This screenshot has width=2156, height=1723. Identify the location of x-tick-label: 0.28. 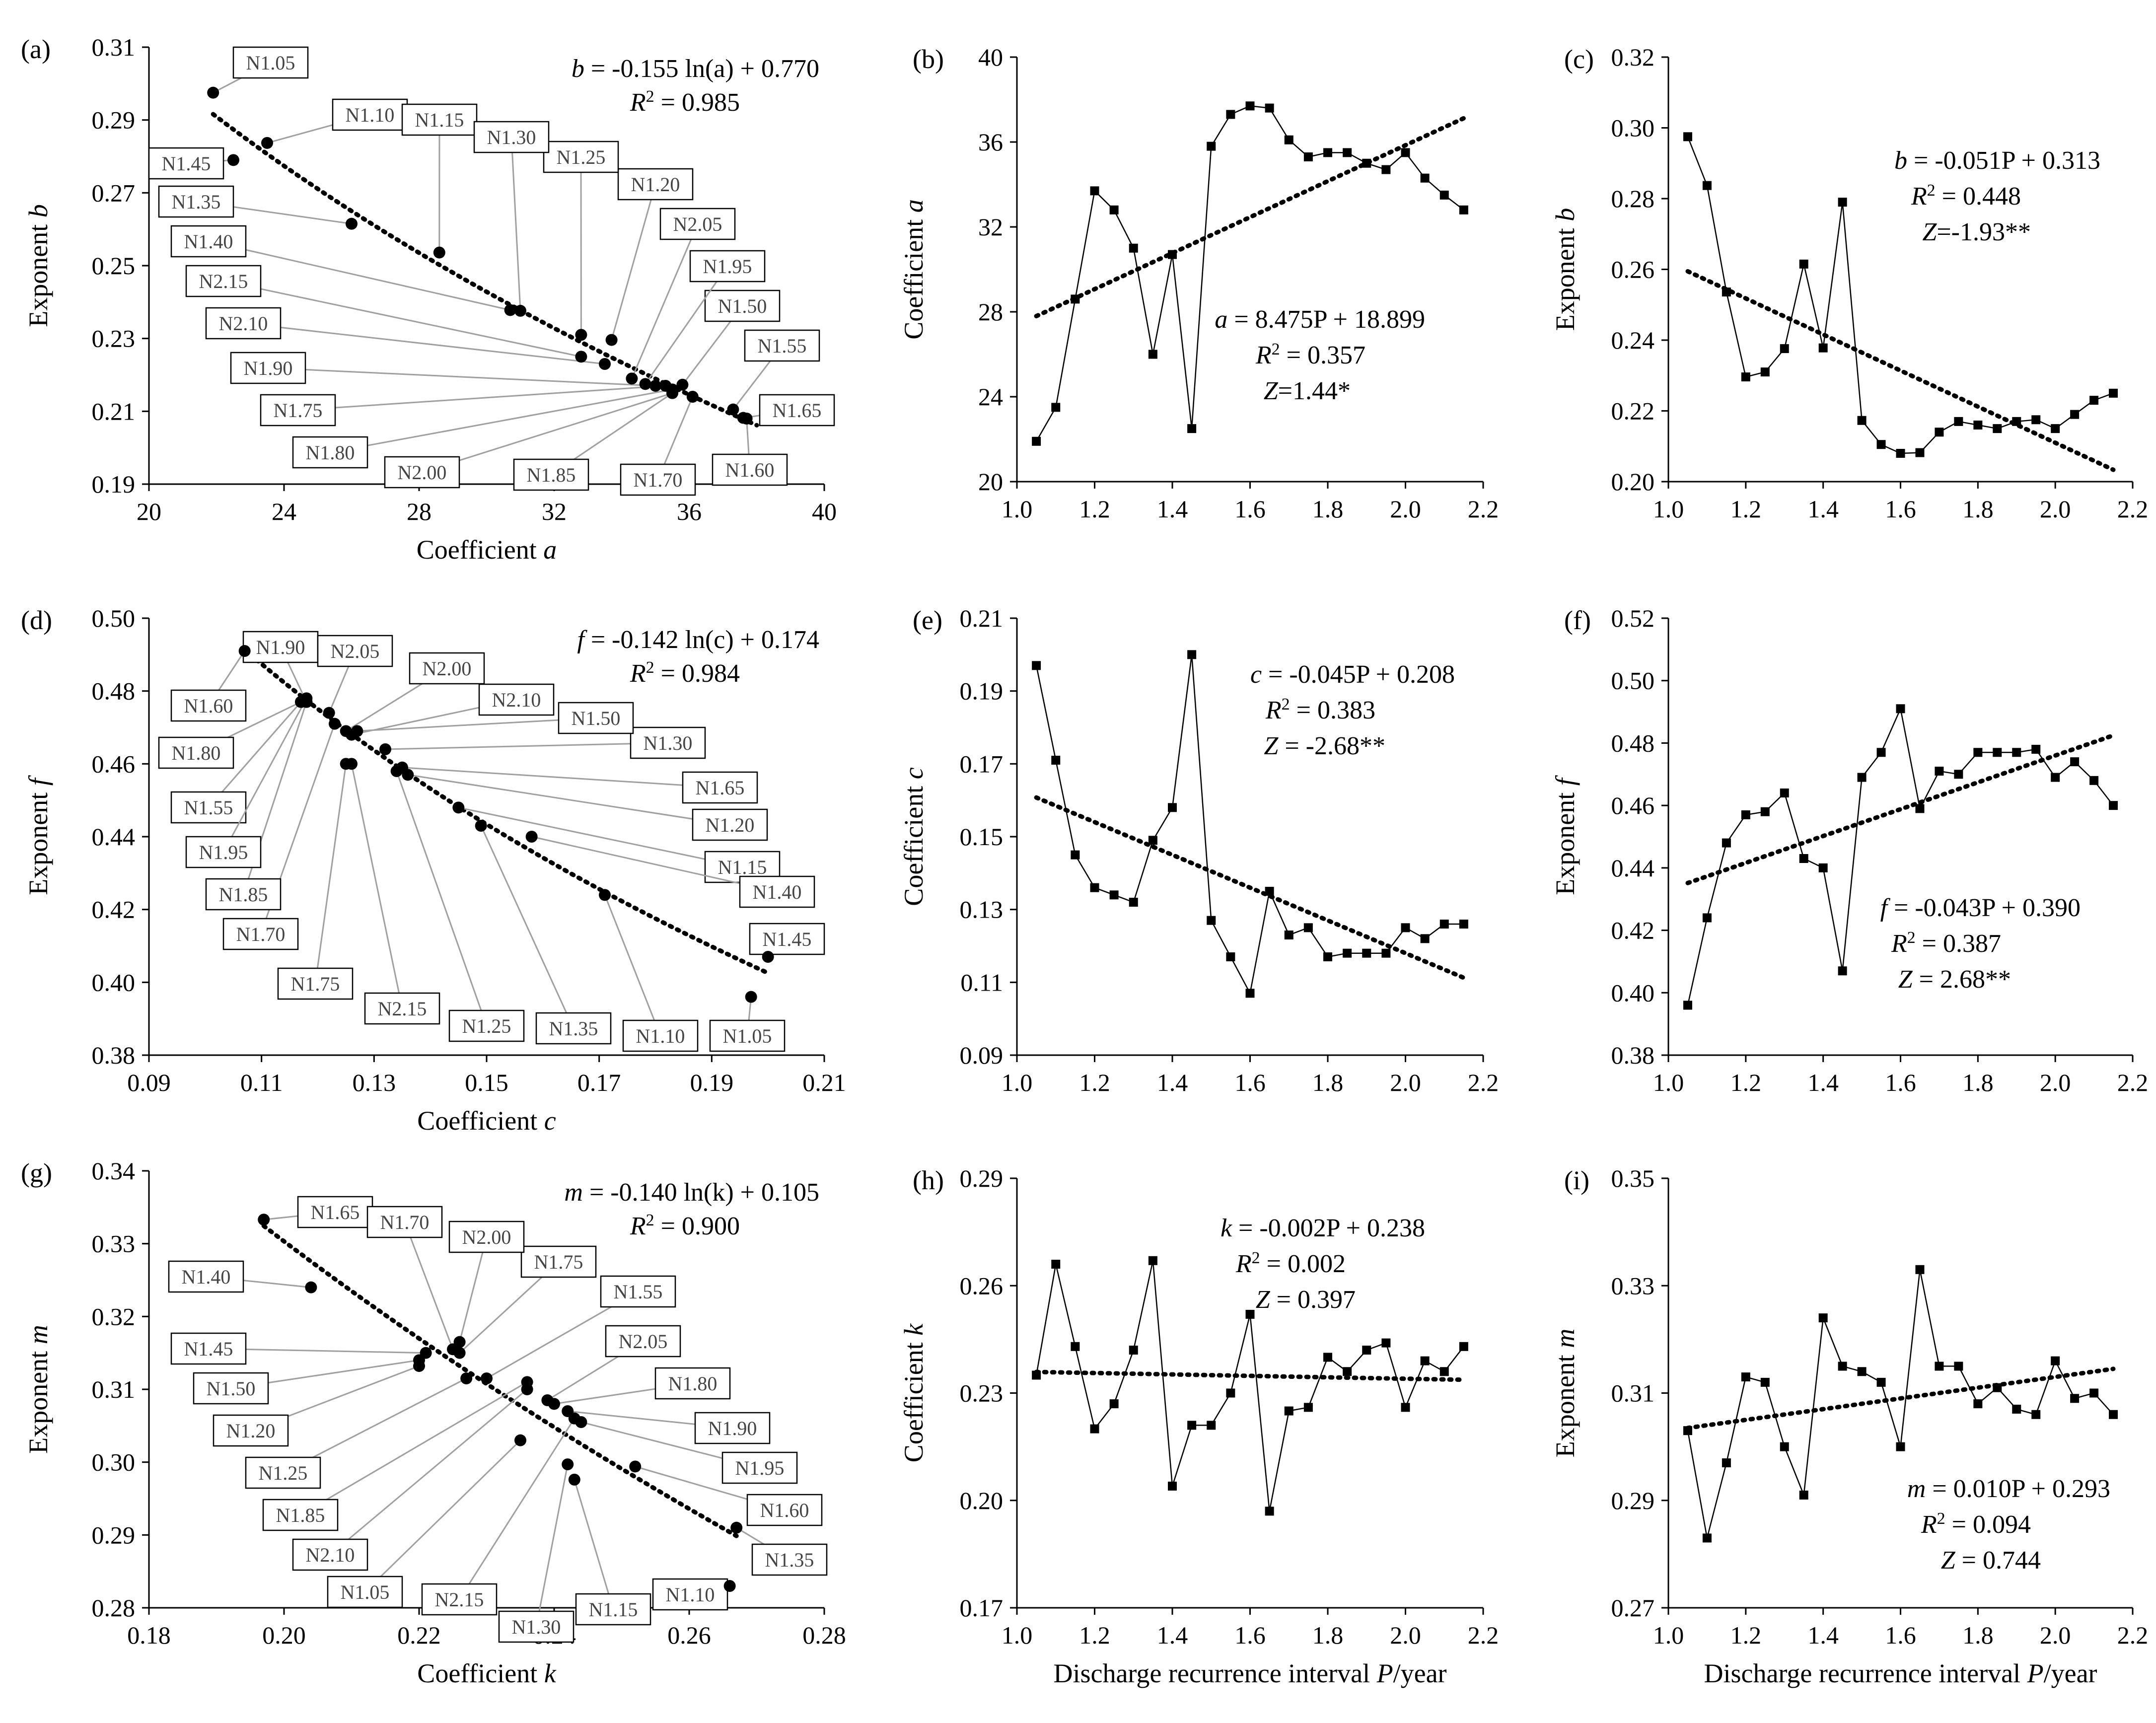
(824, 1635).